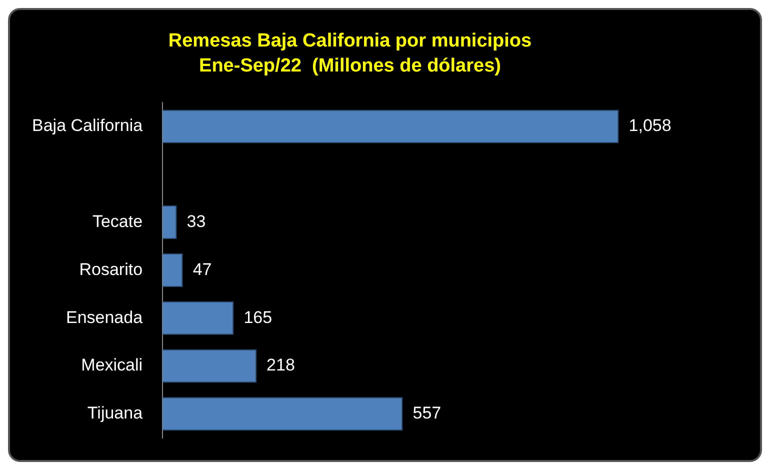  I want to click on chart-title: Remesas Baja California por municipios, so click(350, 41).